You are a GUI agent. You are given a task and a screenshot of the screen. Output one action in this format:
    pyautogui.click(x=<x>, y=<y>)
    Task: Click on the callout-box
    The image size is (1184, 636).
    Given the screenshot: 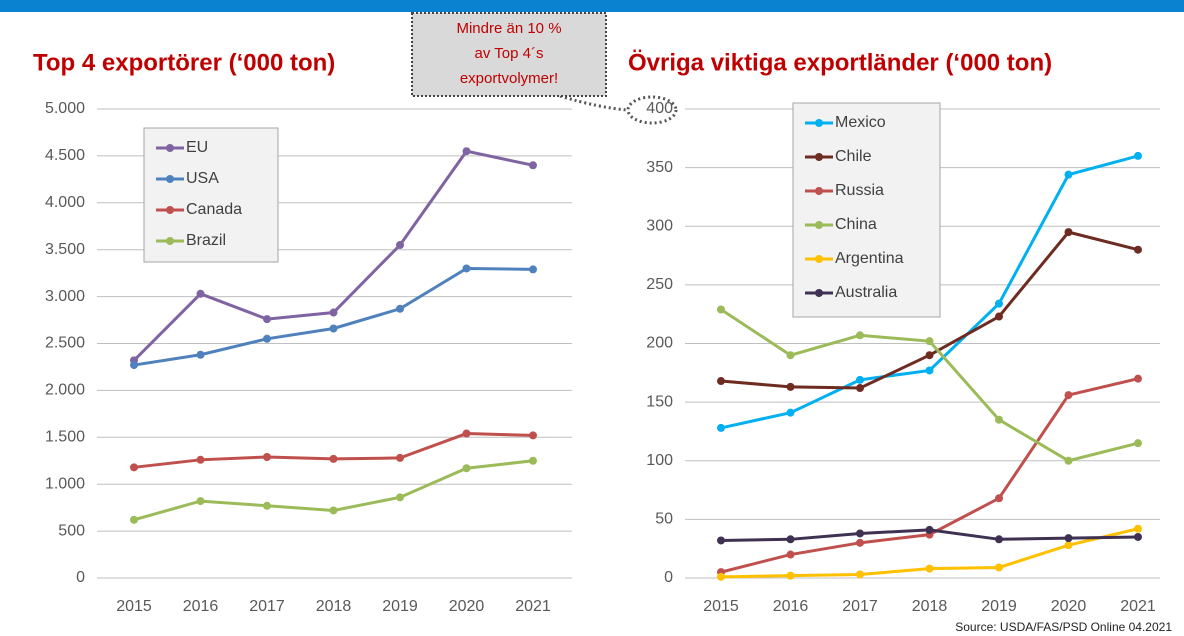 What is the action you would take?
    pyautogui.click(x=509, y=54)
    